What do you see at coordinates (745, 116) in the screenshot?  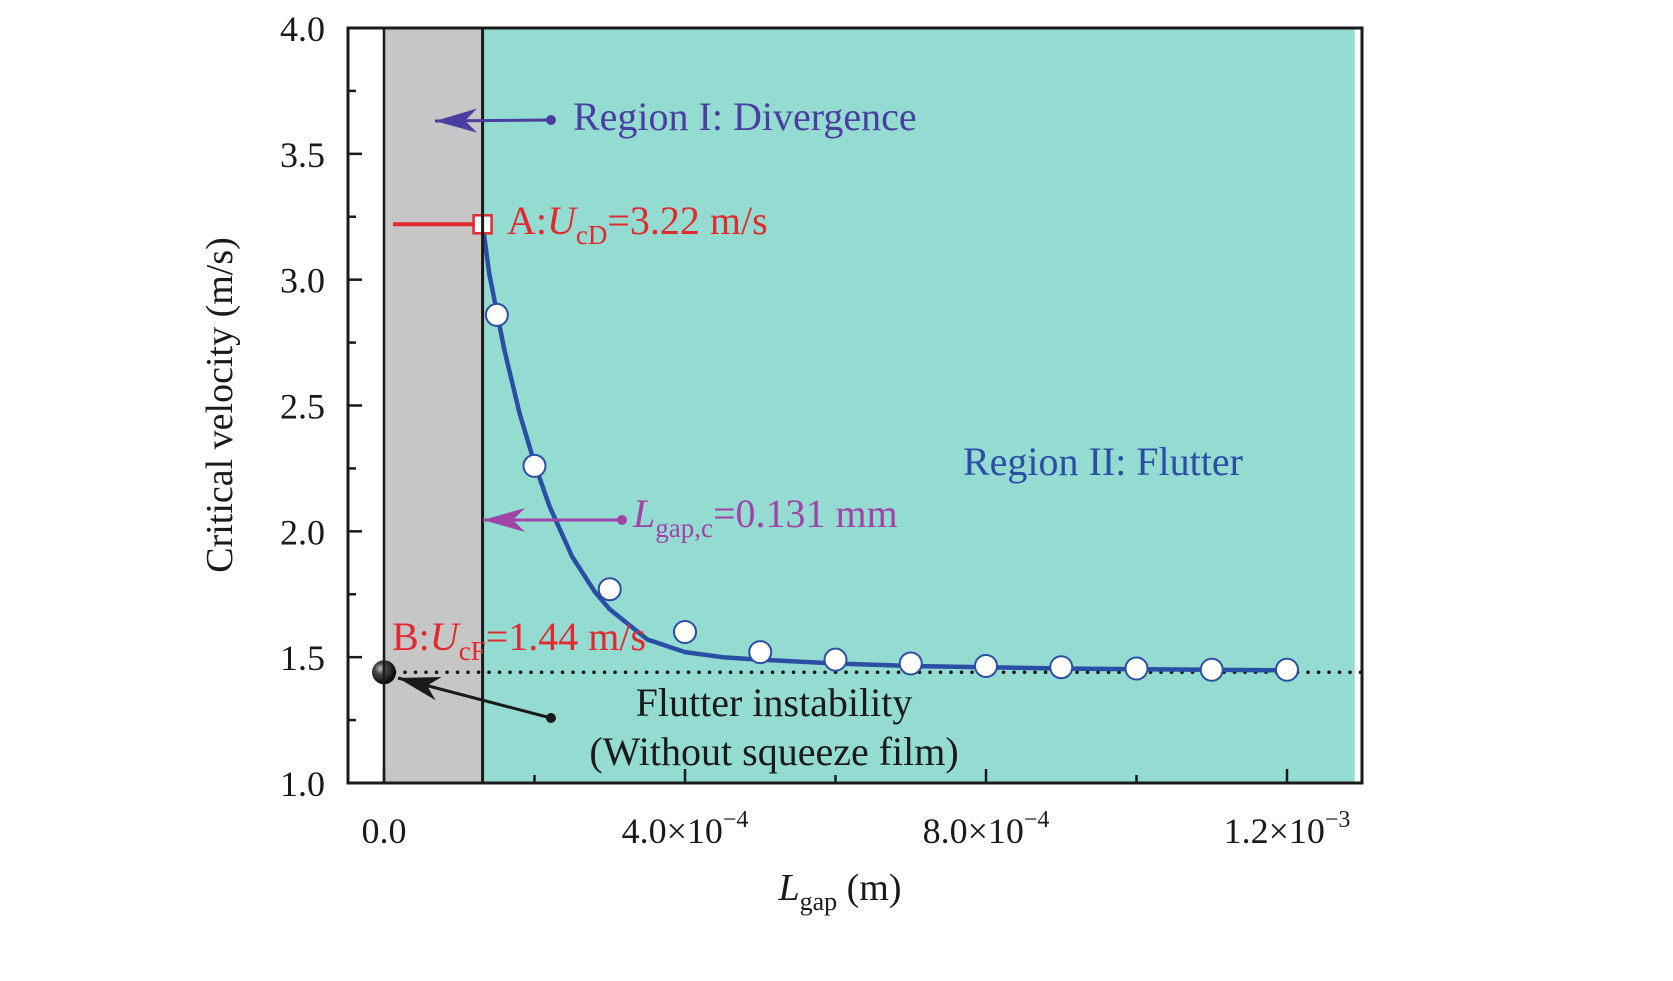 I see `region-1-label: Region I: Divergence` at bounding box center [745, 116].